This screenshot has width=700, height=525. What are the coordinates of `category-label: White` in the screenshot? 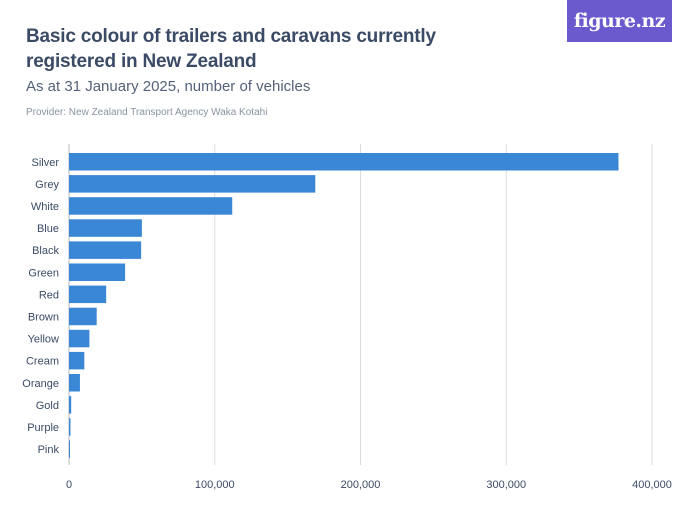 It's located at (45, 207).